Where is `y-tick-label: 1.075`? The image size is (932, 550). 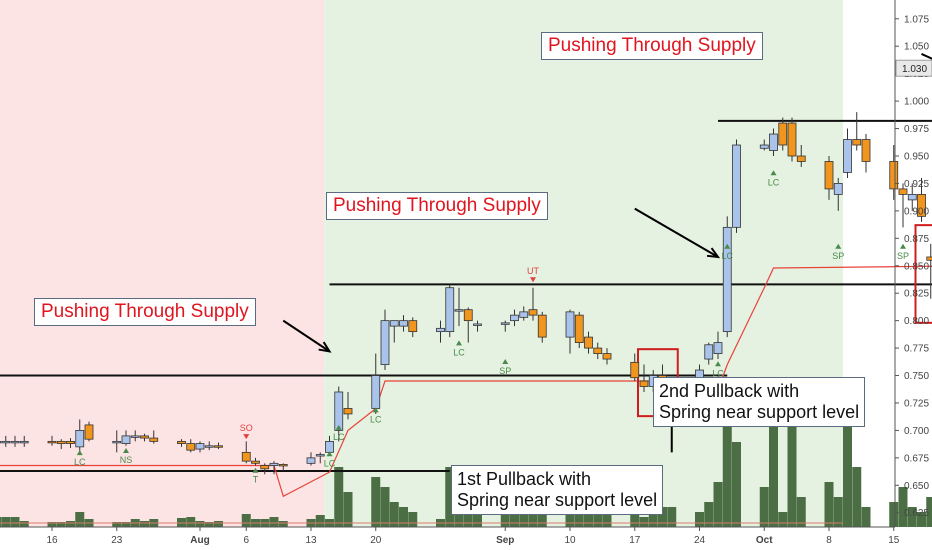
y-tick-label: 1.075 is located at coordinates (916, 19).